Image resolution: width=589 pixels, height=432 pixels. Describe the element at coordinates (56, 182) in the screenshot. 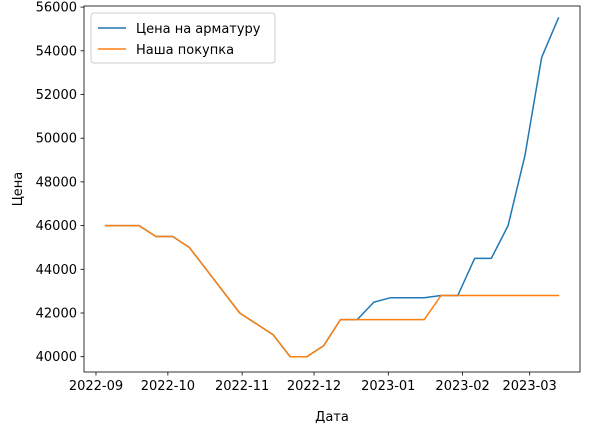

I see `y-tick-label: 48000` at that location.